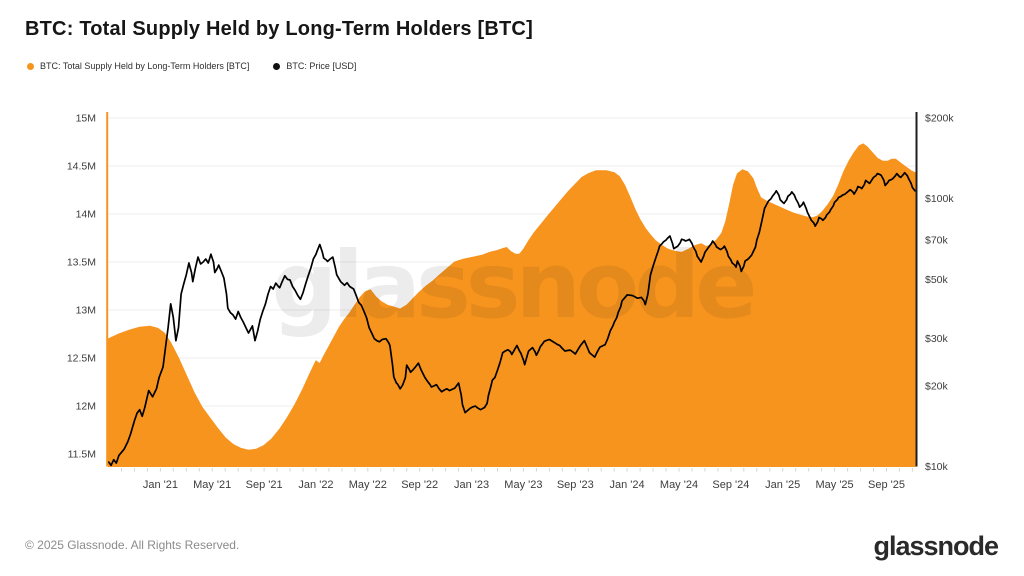 This screenshot has height=576, width=1024. What do you see at coordinates (212, 485) in the screenshot?
I see `x-axis-label: May '21` at bounding box center [212, 485].